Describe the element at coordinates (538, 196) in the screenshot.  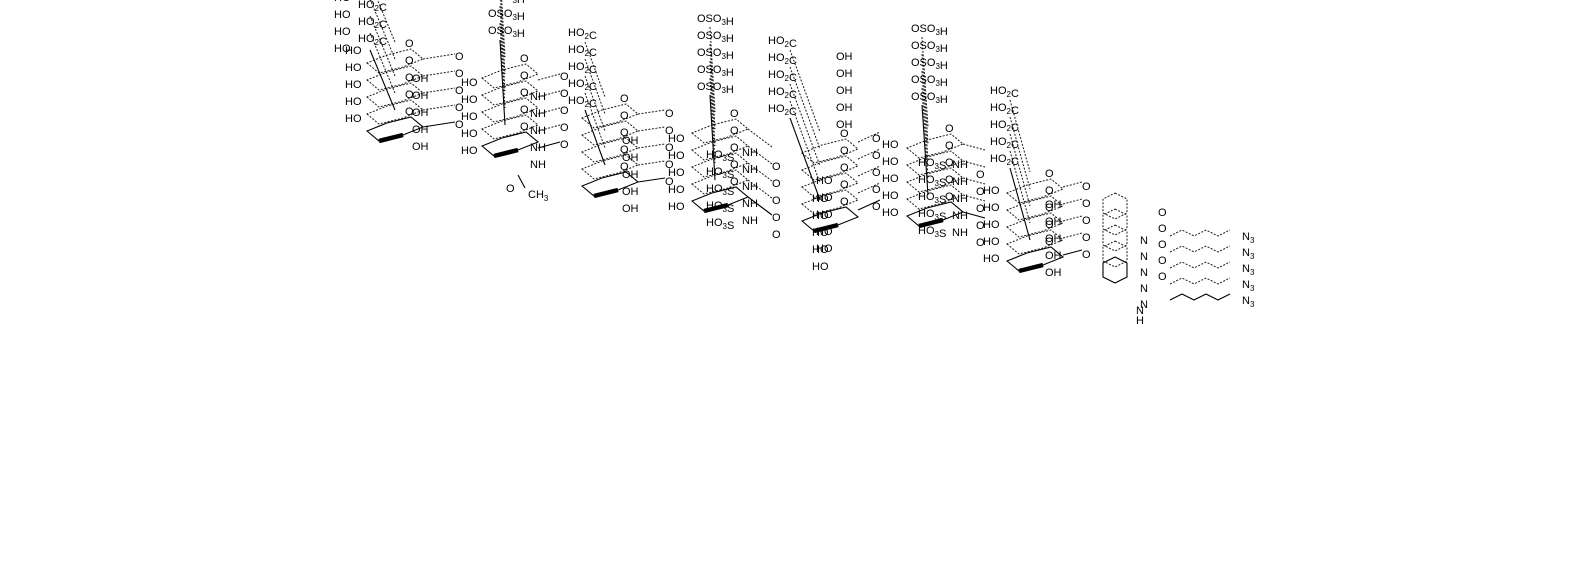
I see `methyl-label: CH3` at that location.